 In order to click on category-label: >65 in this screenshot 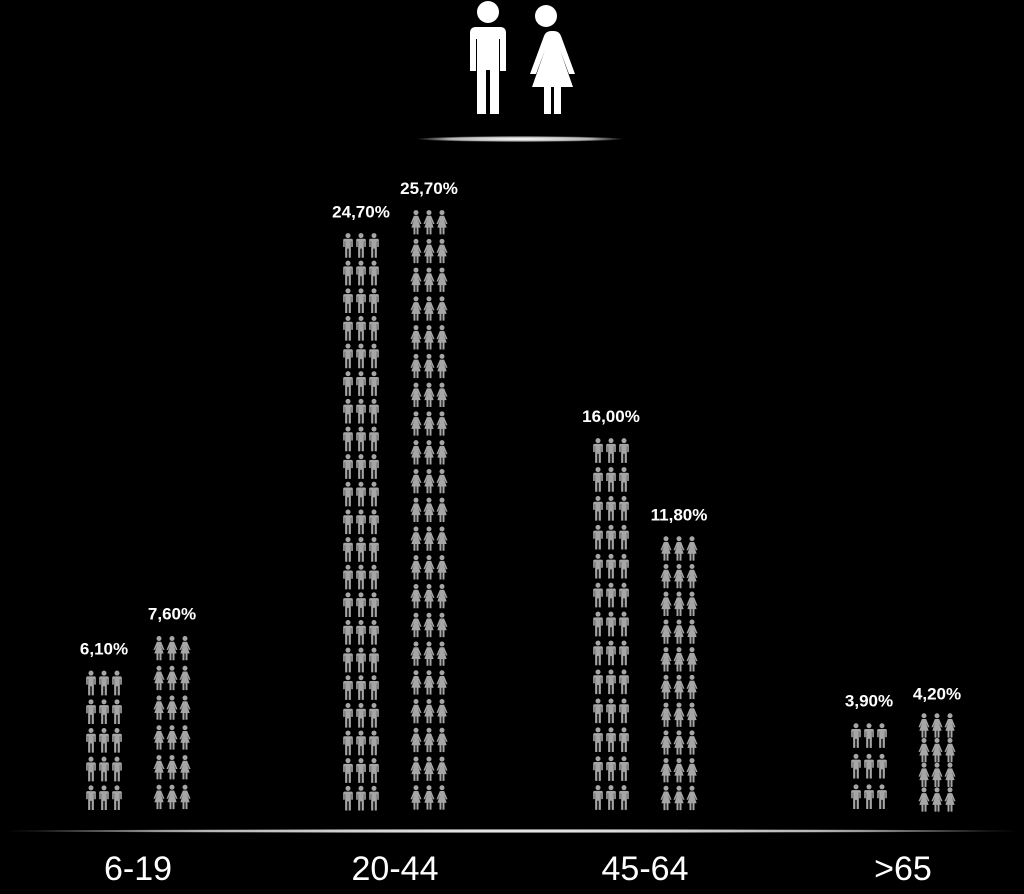, I will do `click(903, 869)`.